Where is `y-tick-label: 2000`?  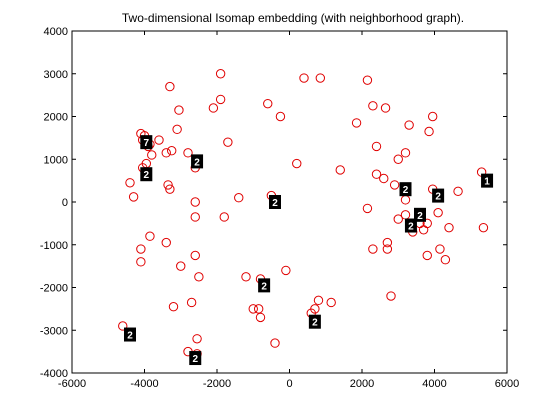 y-tick-label: 2000 is located at coordinates (56, 118).